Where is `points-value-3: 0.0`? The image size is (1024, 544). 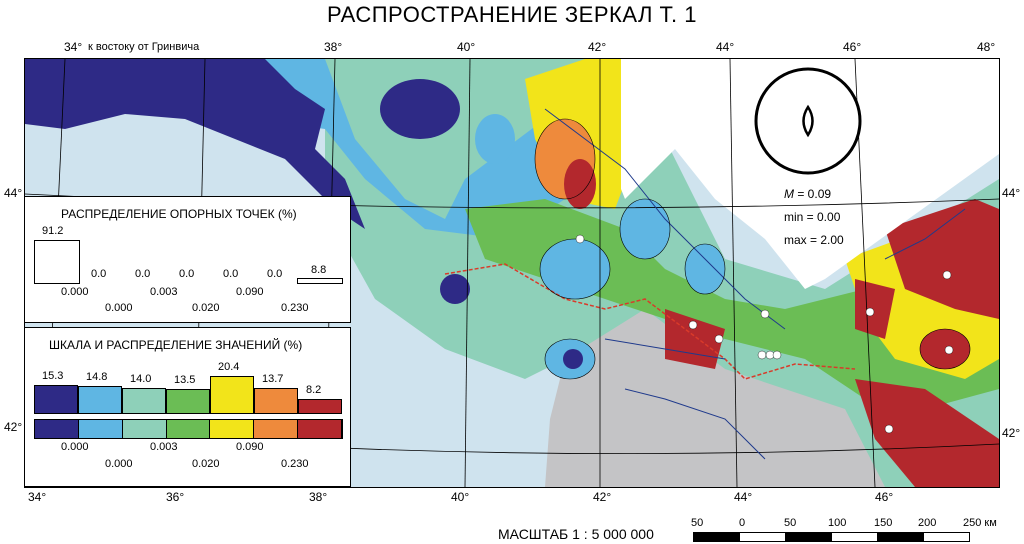
points-value-3: 0.0 is located at coordinates (143, 274).